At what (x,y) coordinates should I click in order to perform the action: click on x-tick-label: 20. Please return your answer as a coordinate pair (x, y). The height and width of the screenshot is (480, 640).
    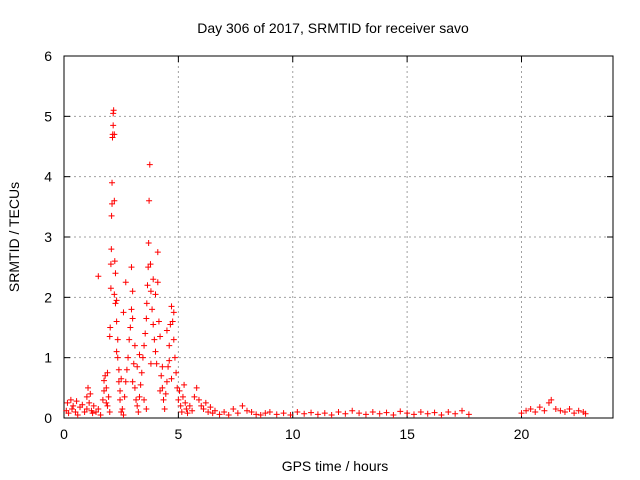
    Looking at the image, I should click on (522, 434).